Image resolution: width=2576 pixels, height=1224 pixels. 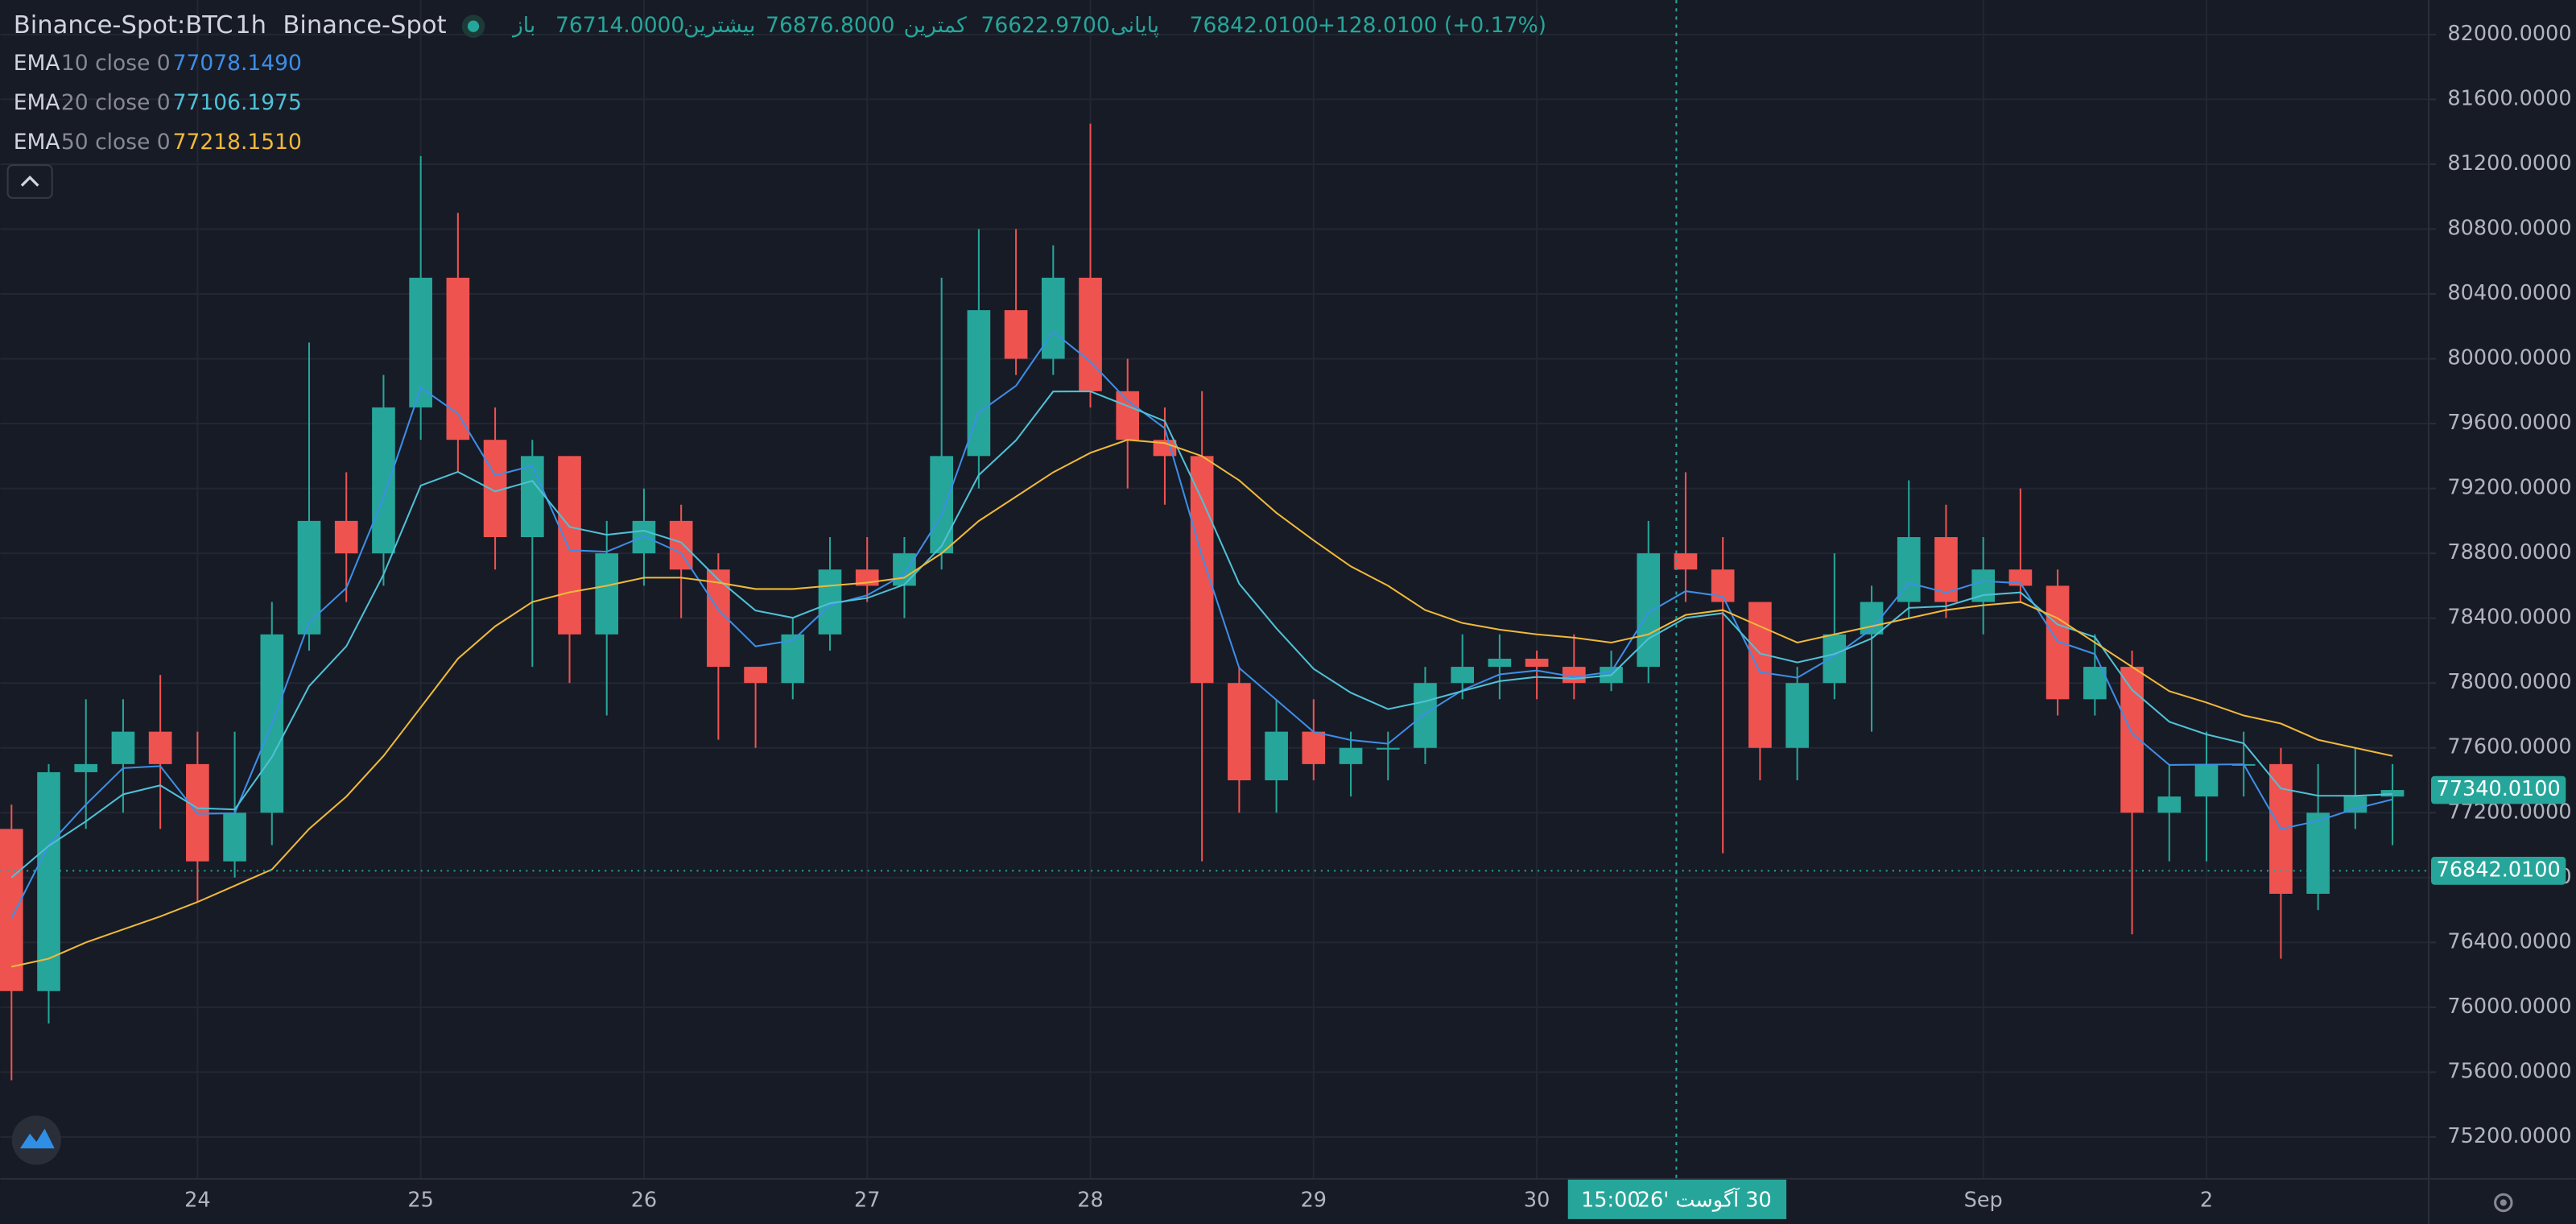 I want to click on crosshair-time: 15:00, so click(x=1610, y=1200).